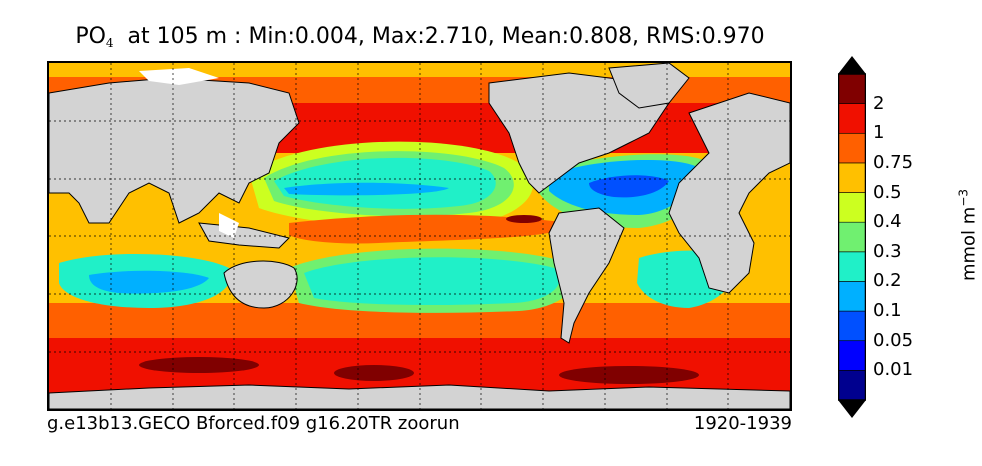  I want to click on unit-text: mmol m, so click(969, 244).